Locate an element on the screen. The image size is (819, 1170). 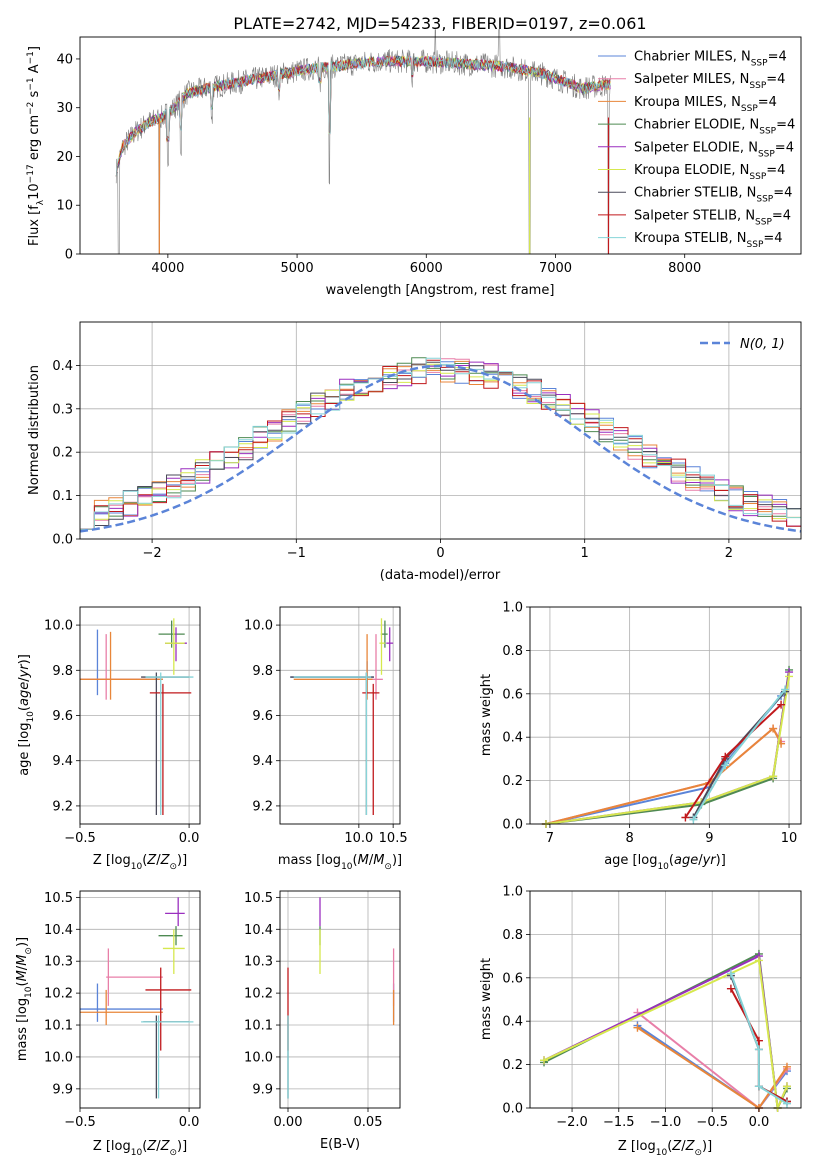
weight-line-kroupa-elodie is located at coordinates (667, 750).